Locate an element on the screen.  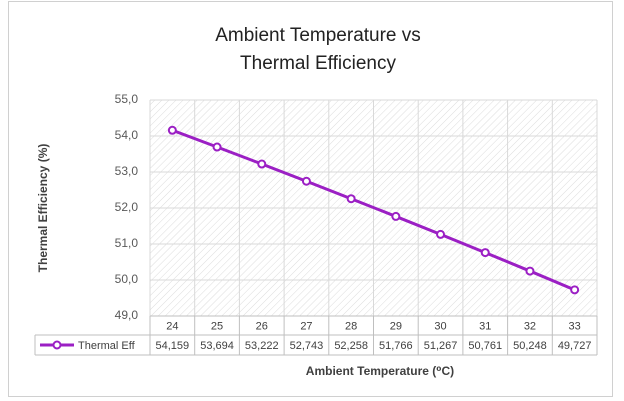
x-tick-label: 29 is located at coordinates (396, 326).